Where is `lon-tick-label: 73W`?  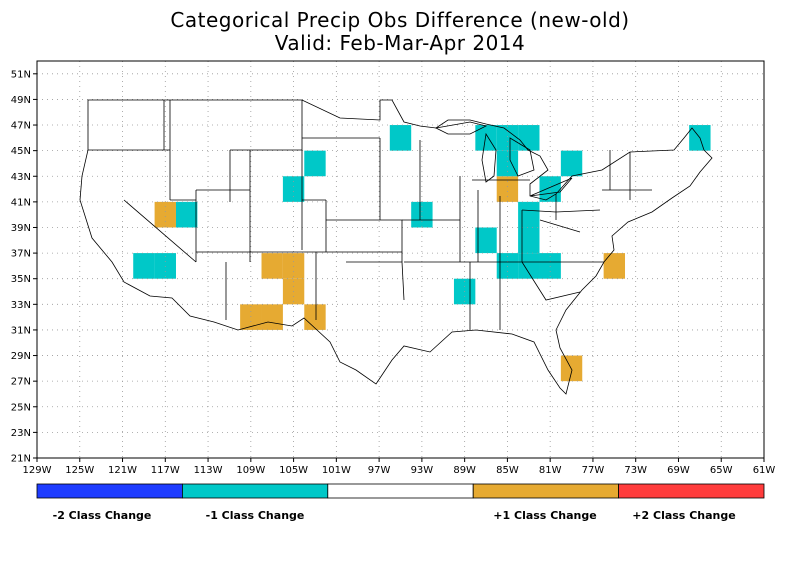 lon-tick-label: 73W is located at coordinates (635, 470).